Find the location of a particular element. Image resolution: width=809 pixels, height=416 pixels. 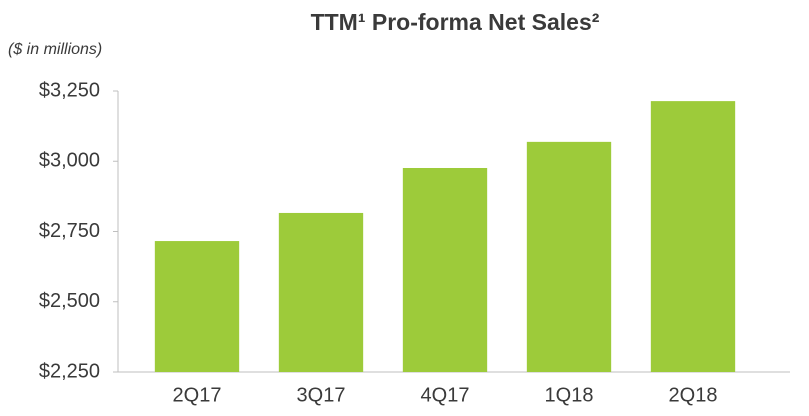

x-tick-label: 1Q18 is located at coordinates (569, 395).